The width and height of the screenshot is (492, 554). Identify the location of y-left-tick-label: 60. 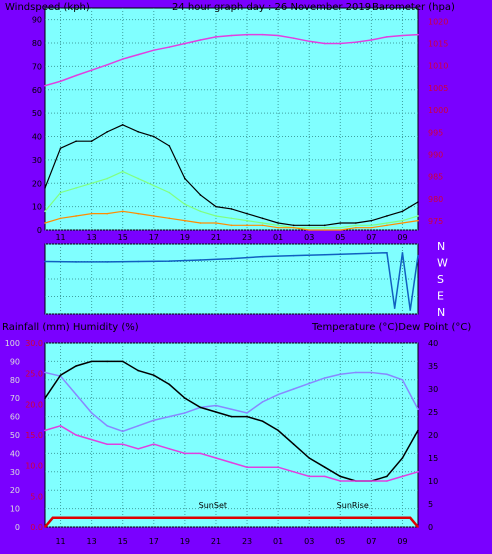
(37, 90).